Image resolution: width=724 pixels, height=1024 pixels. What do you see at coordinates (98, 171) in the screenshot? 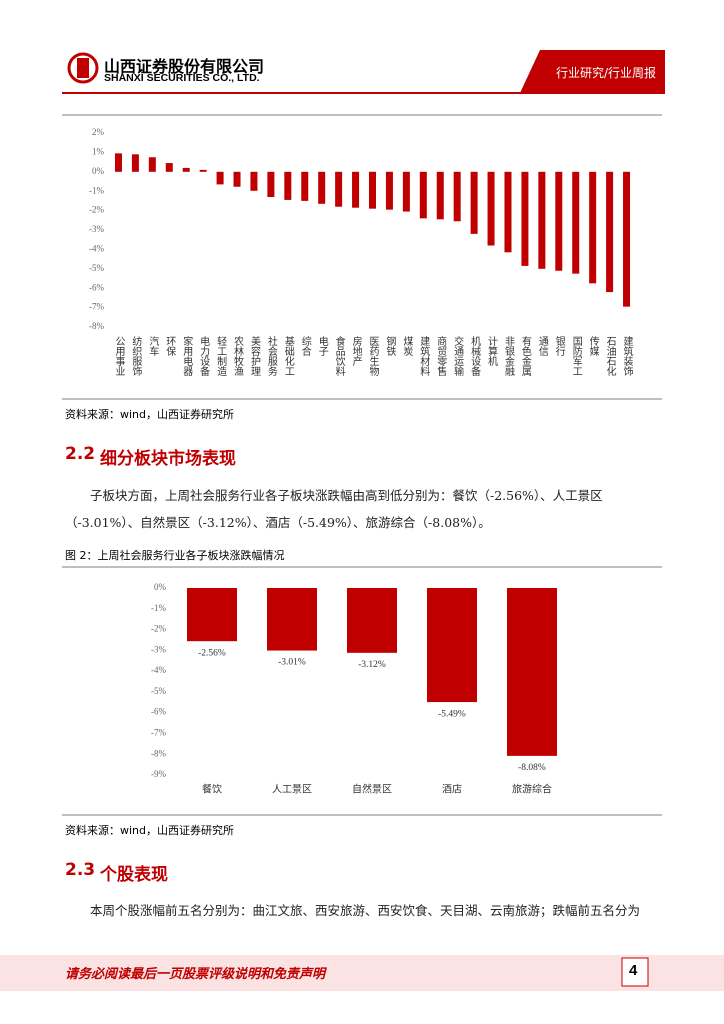
I see `y-tick-label: 0%` at bounding box center [98, 171].